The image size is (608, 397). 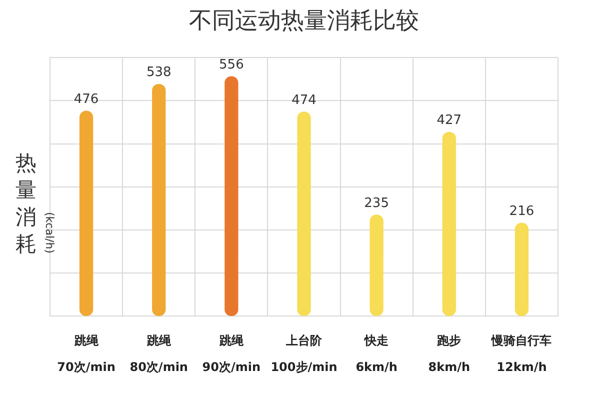 I want to click on data-label: 427, so click(x=449, y=120).